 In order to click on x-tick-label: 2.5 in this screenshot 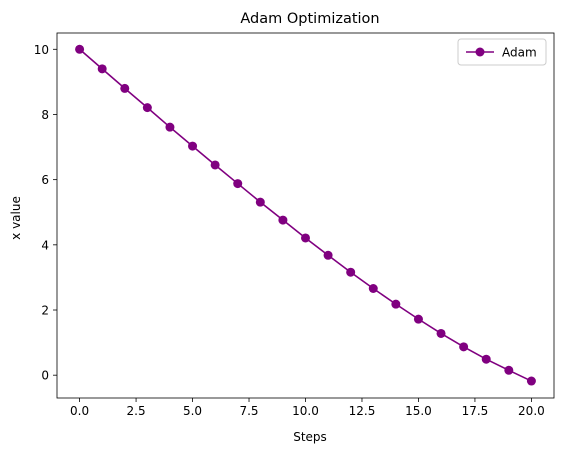, I will do `click(136, 411)`.